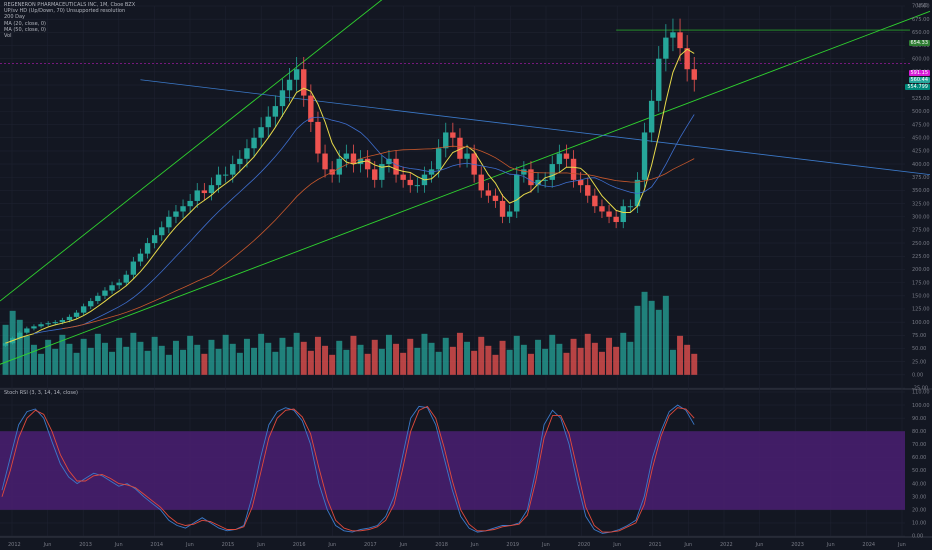  I want to click on price-tick-label: 50.00, so click(919, 349).